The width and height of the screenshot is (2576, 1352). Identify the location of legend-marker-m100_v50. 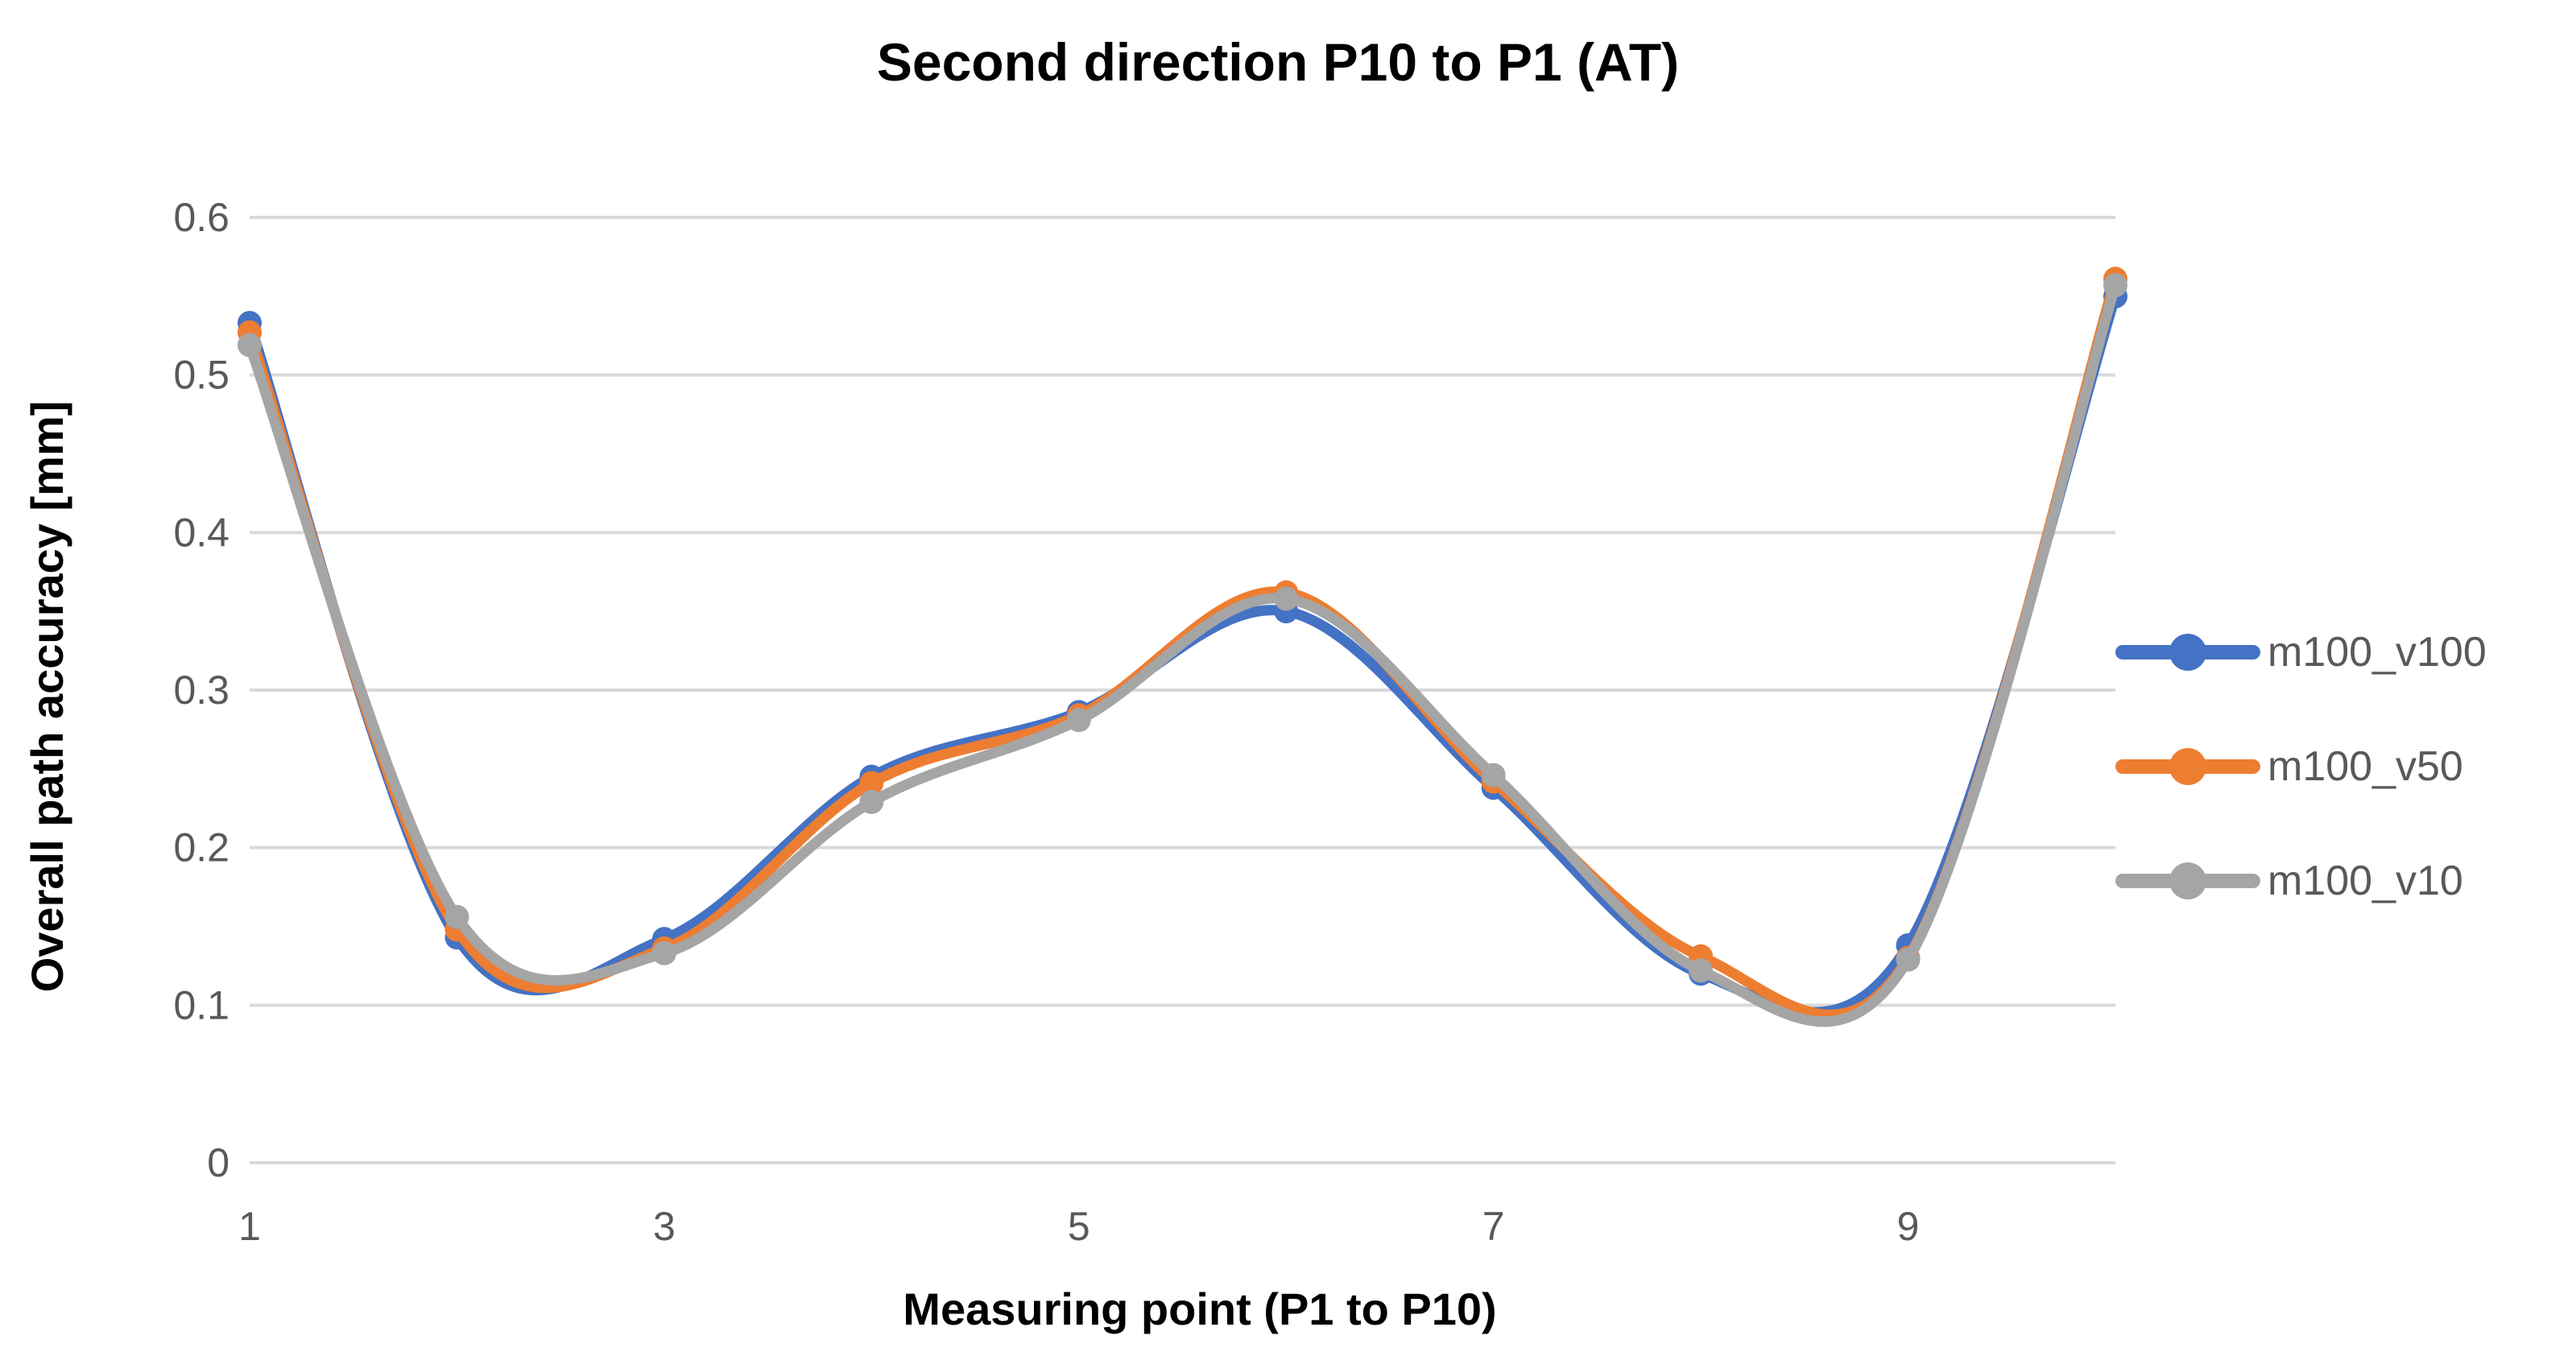
(2187, 766).